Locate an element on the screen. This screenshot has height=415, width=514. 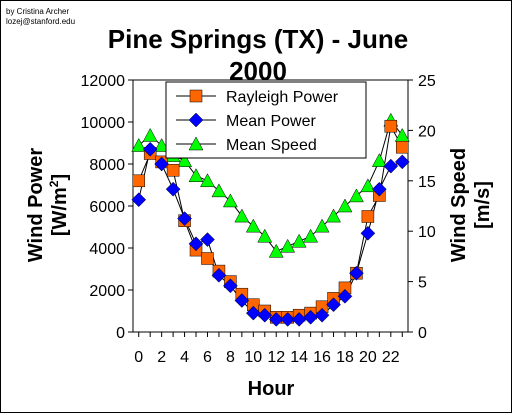
x-tick-label: 10 is located at coordinates (253, 357).